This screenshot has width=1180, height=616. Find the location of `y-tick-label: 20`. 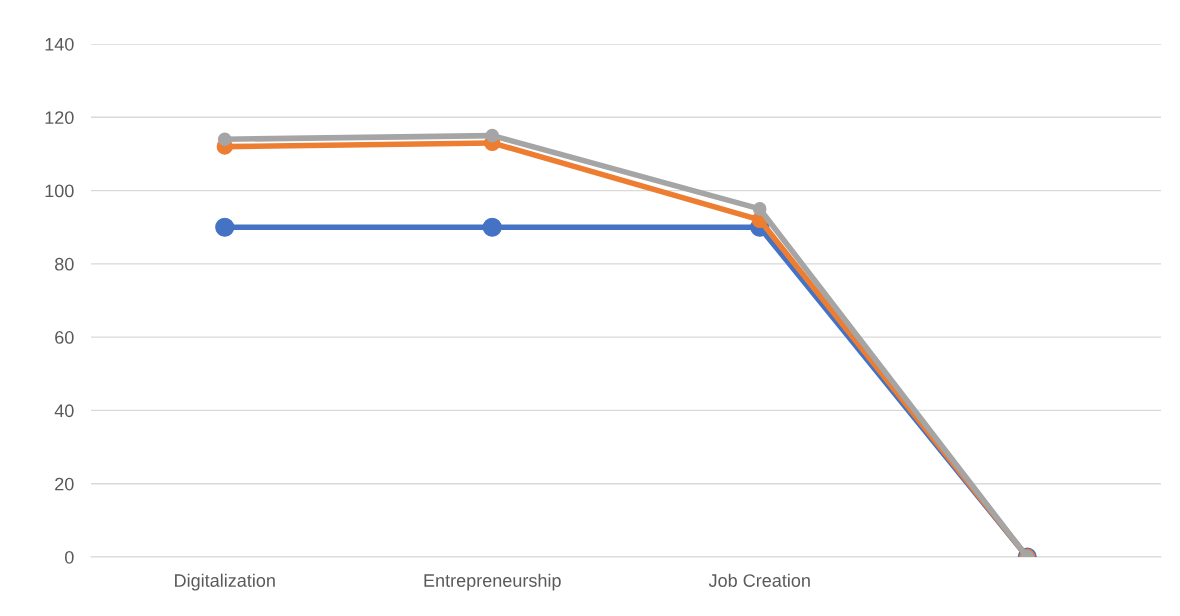

y-tick-label: 20 is located at coordinates (64, 484).